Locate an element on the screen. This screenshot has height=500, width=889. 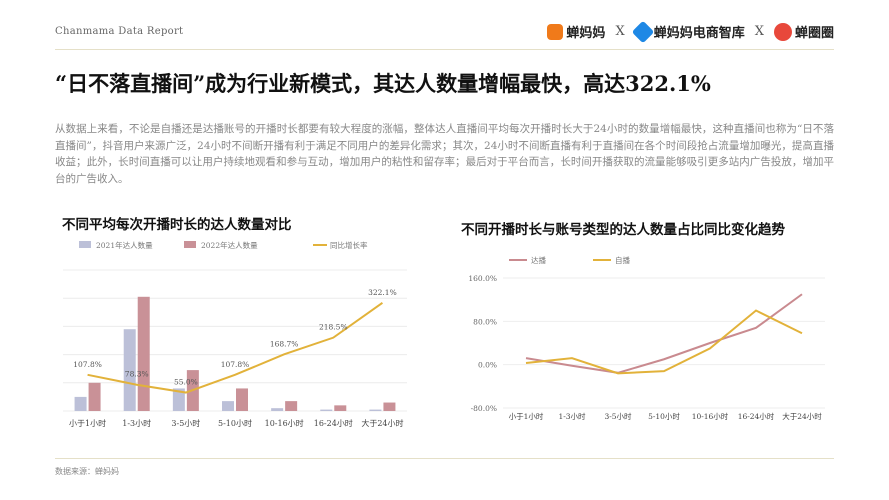
line-chart-title: 不同开播时长与账号类型的达人数量占比同比变化趋势 is located at coordinates (623, 230).